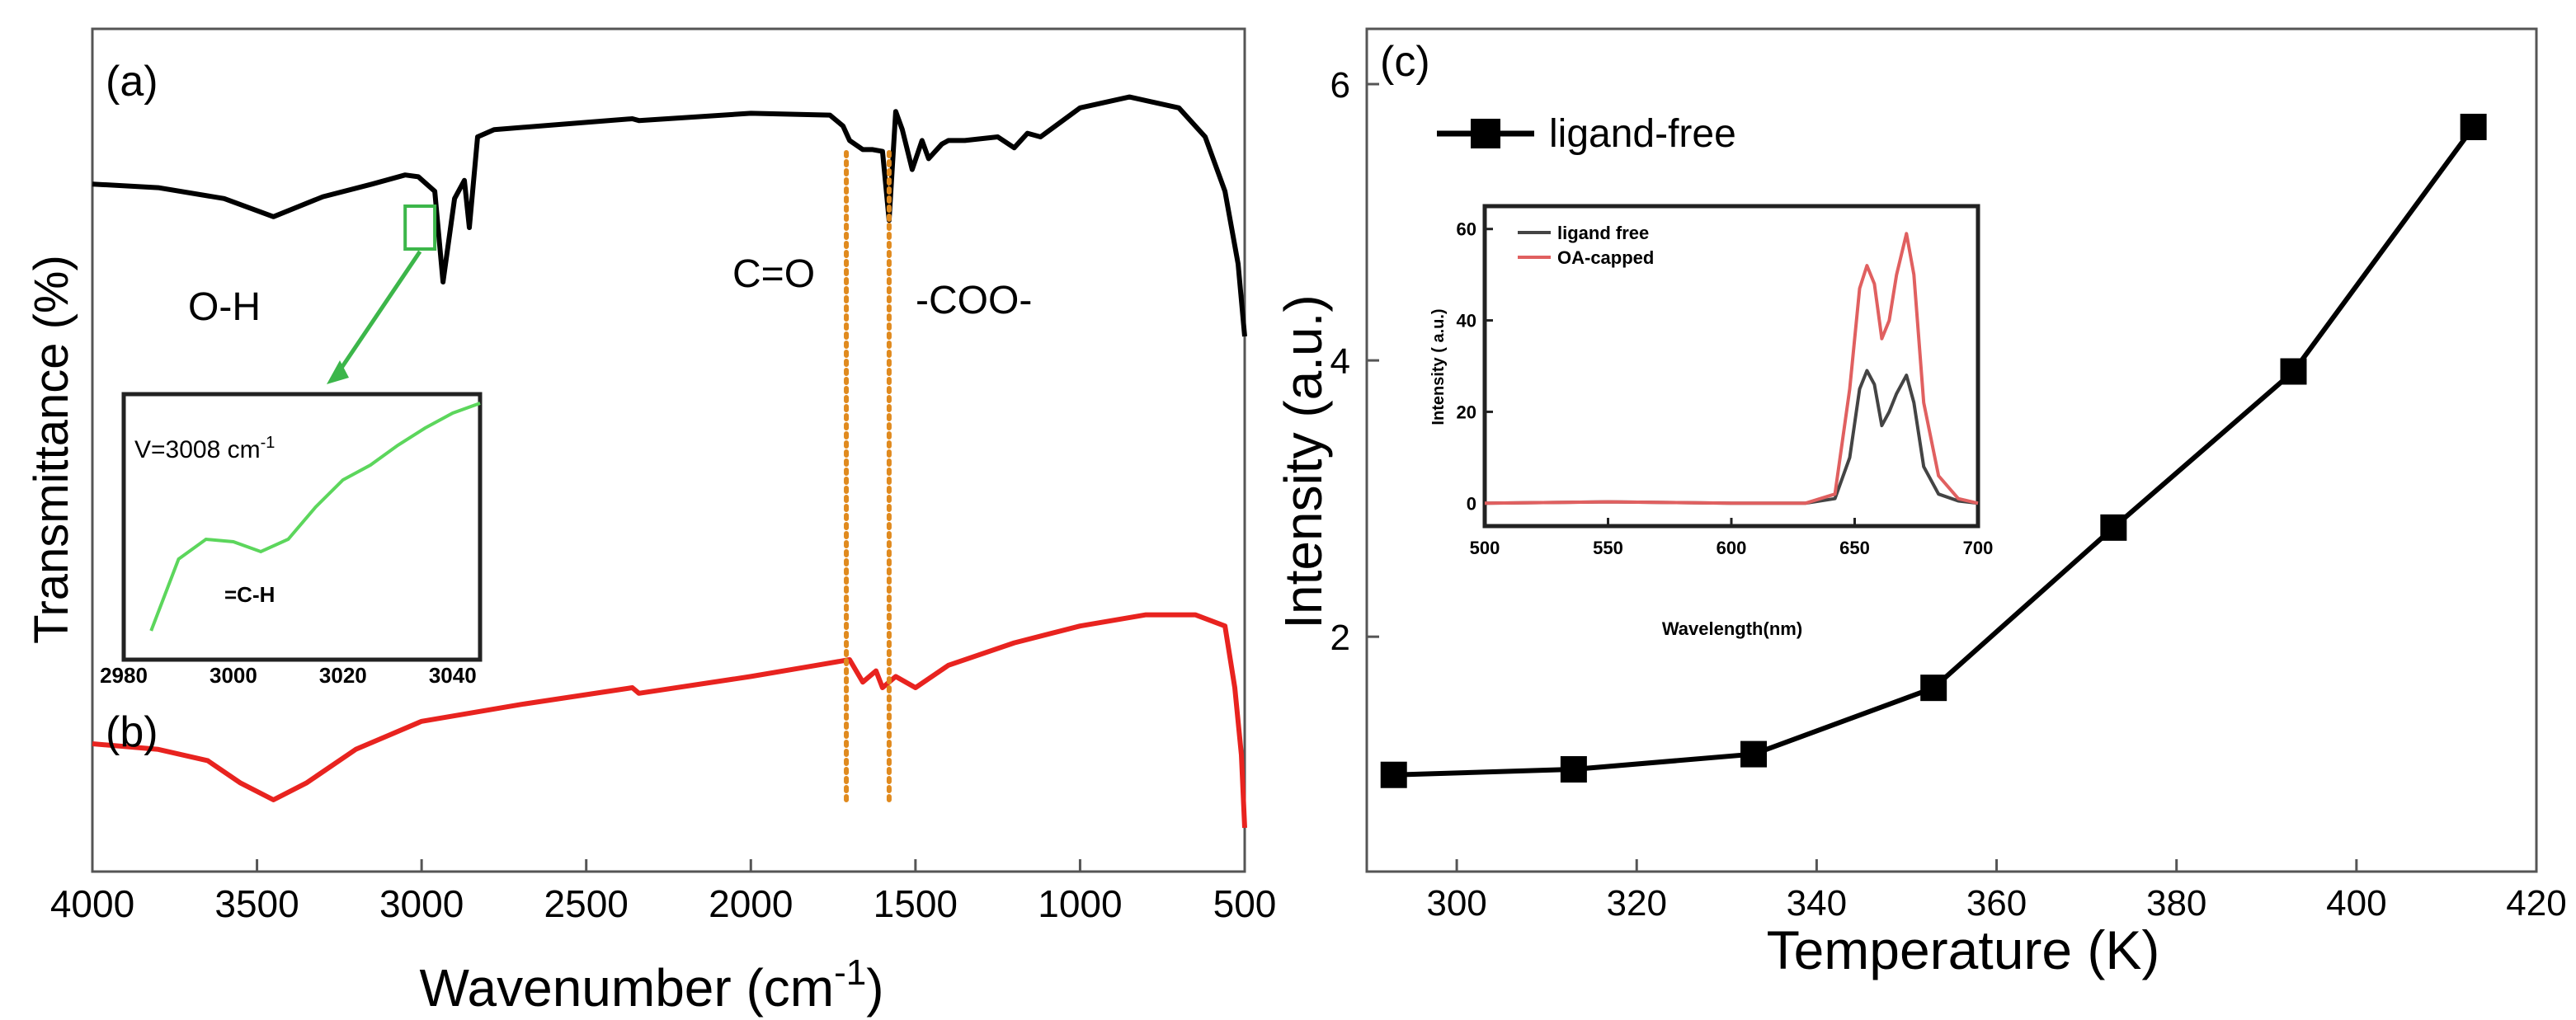 Image resolution: width=2576 pixels, height=1020 pixels. What do you see at coordinates (1732, 548) in the screenshot?
I see `inset-c-x-tick-label-2: 600` at bounding box center [1732, 548].